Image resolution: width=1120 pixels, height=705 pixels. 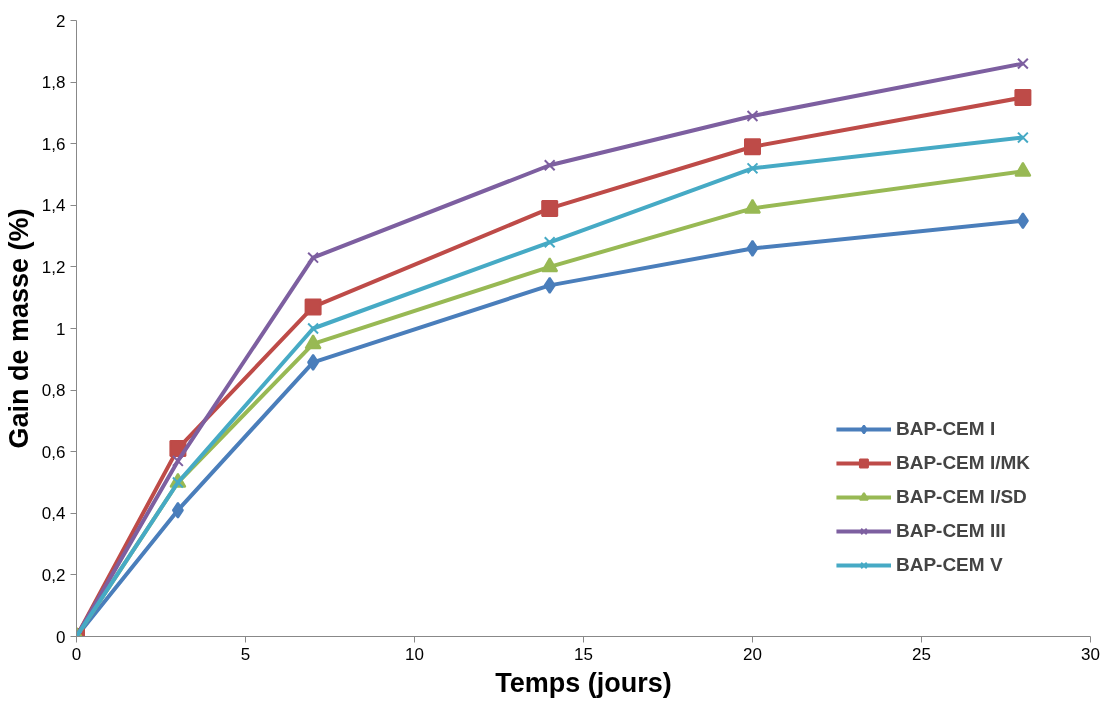 What do you see at coordinates (53, 514) in the screenshot?
I see `y-tick-label: 0,4` at bounding box center [53, 514].